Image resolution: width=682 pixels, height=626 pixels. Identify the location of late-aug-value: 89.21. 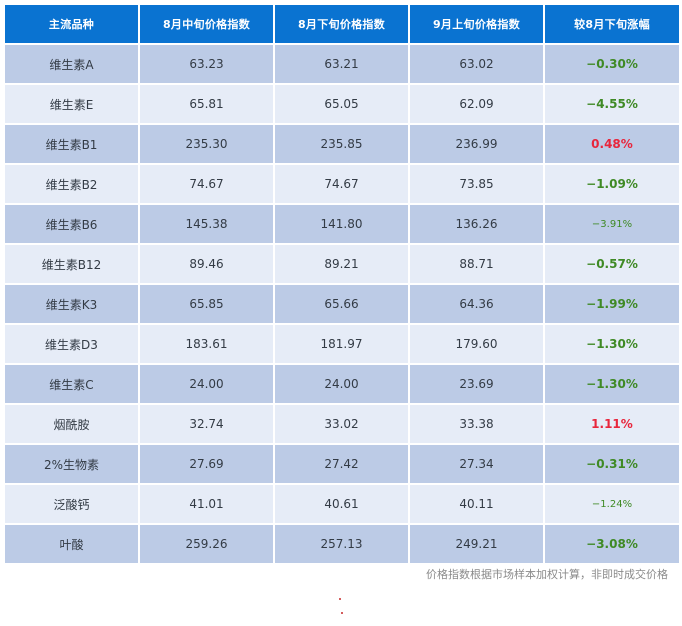
(341, 264).